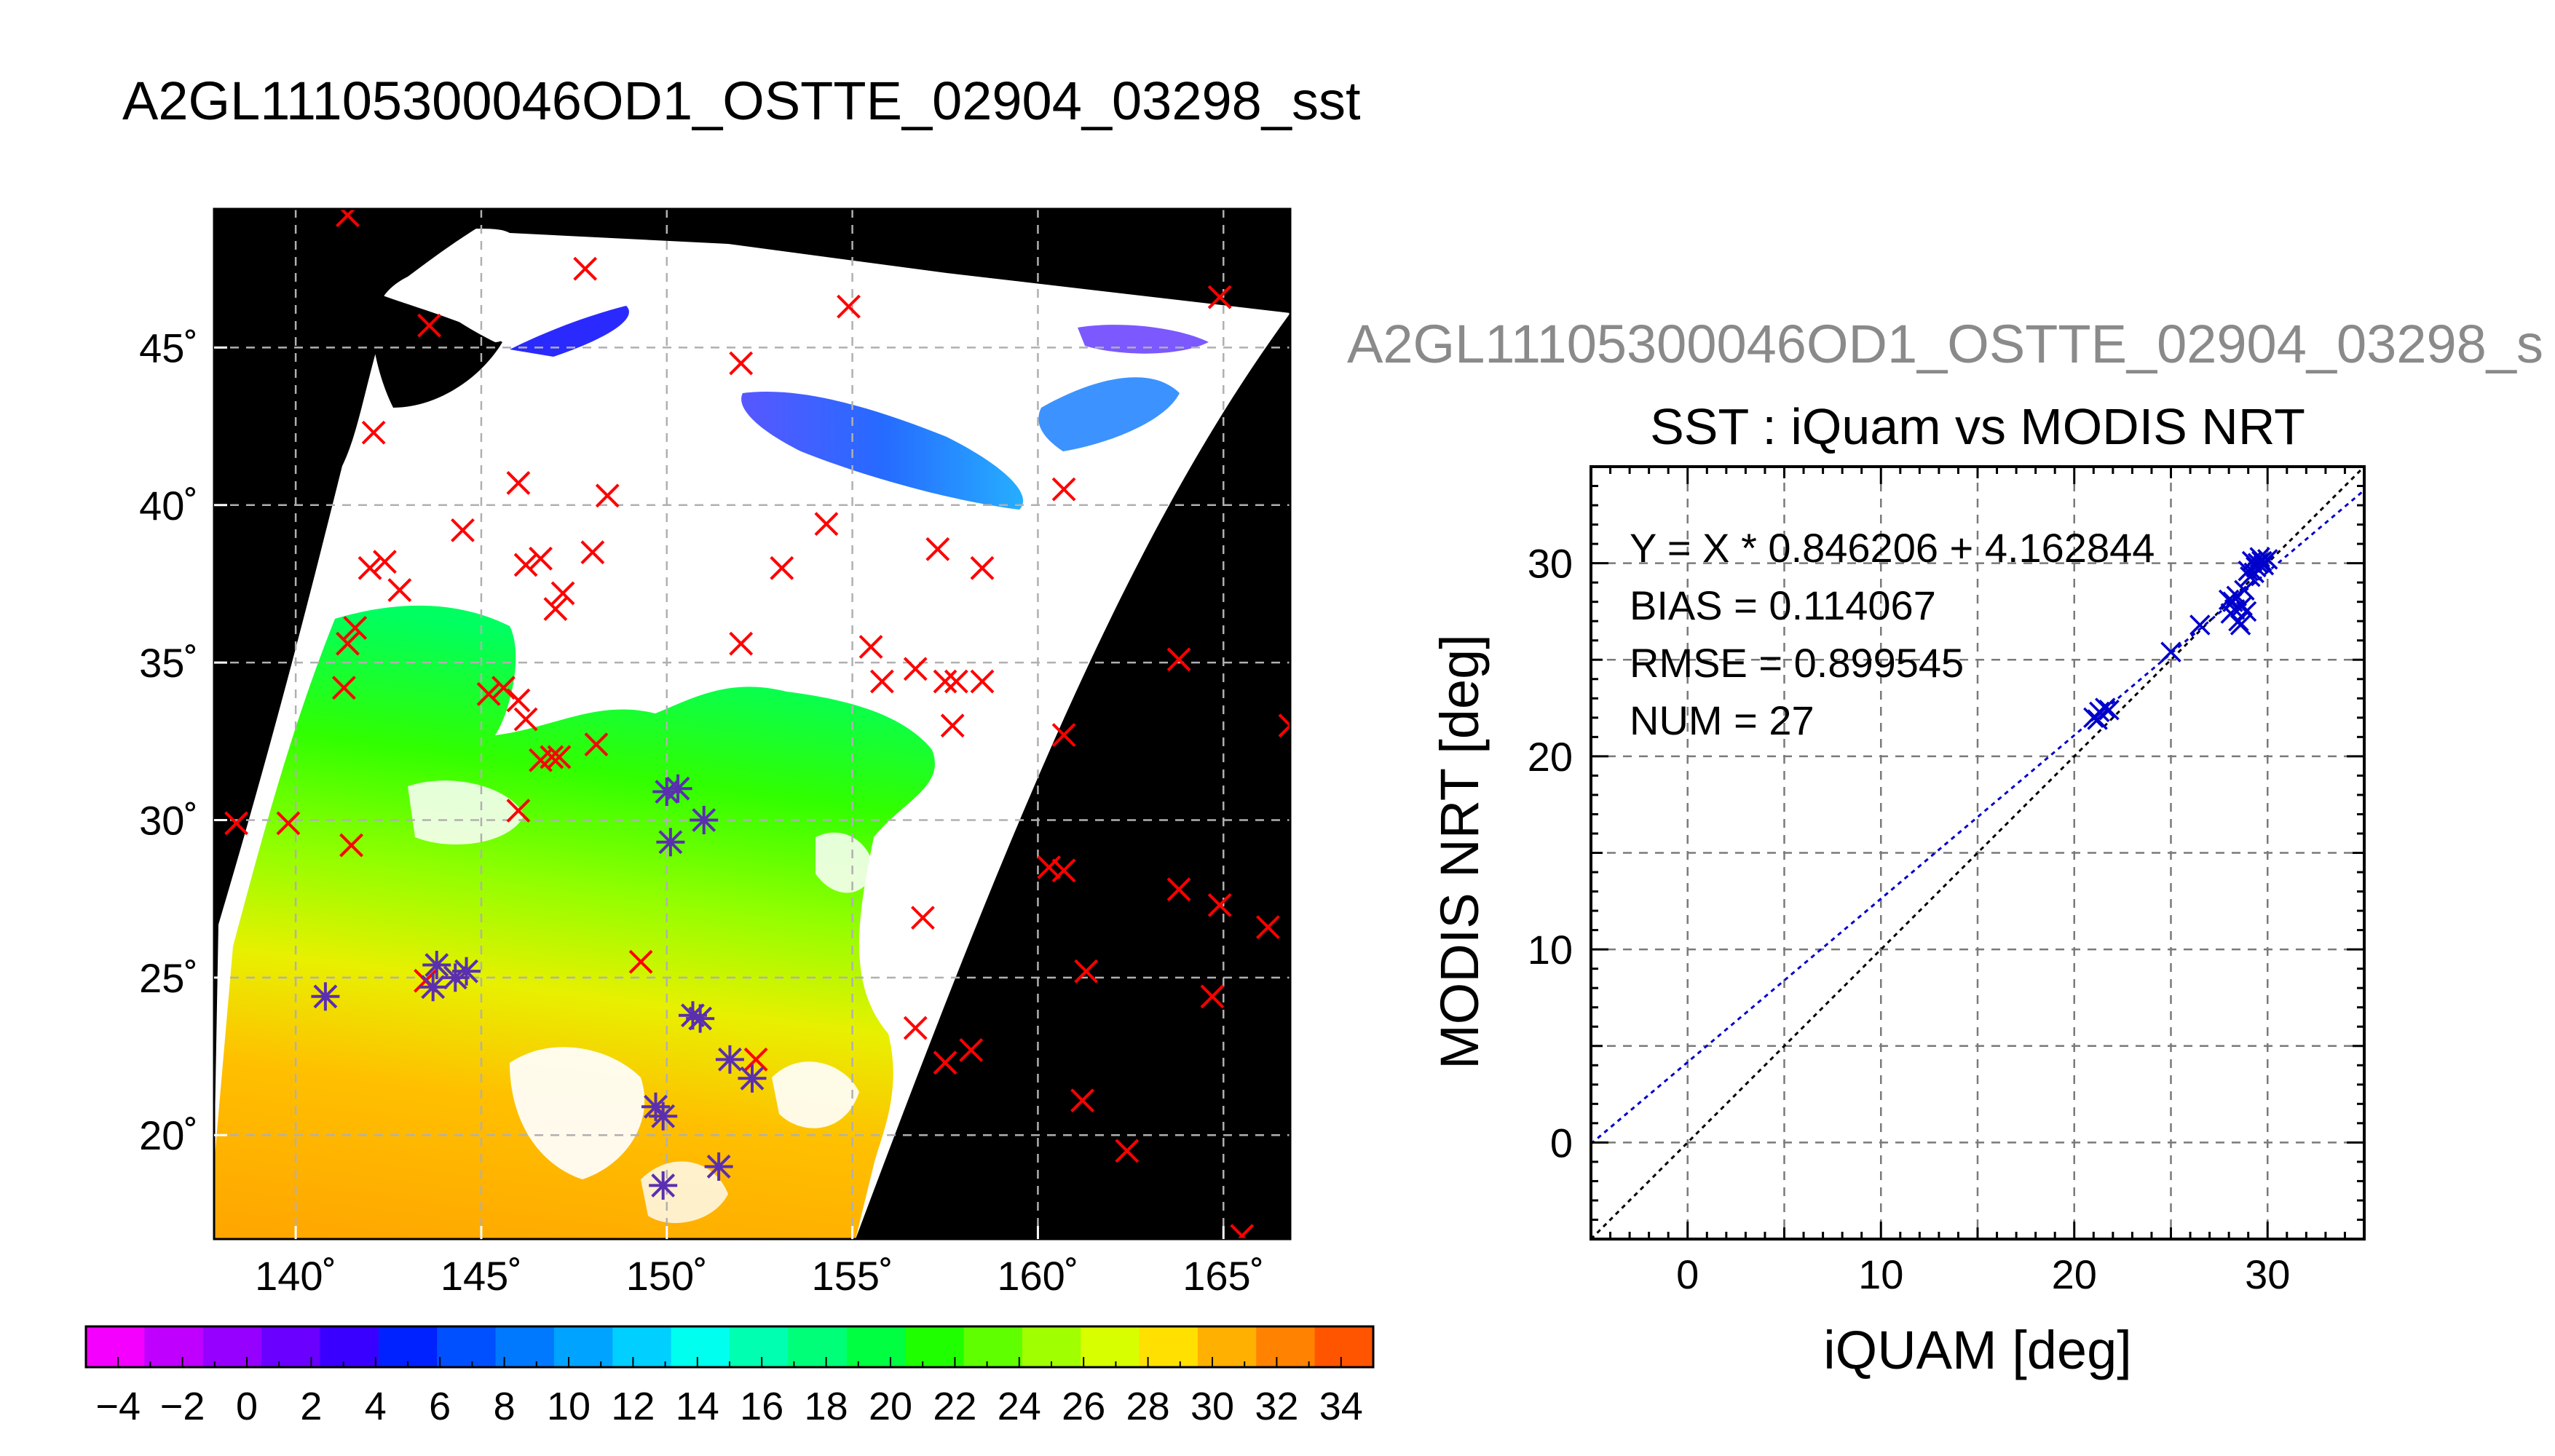 Image resolution: width=2555 pixels, height=1456 pixels. Describe the element at coordinates (1561, 1143) in the screenshot. I see `y-tick-label: 0` at that location.